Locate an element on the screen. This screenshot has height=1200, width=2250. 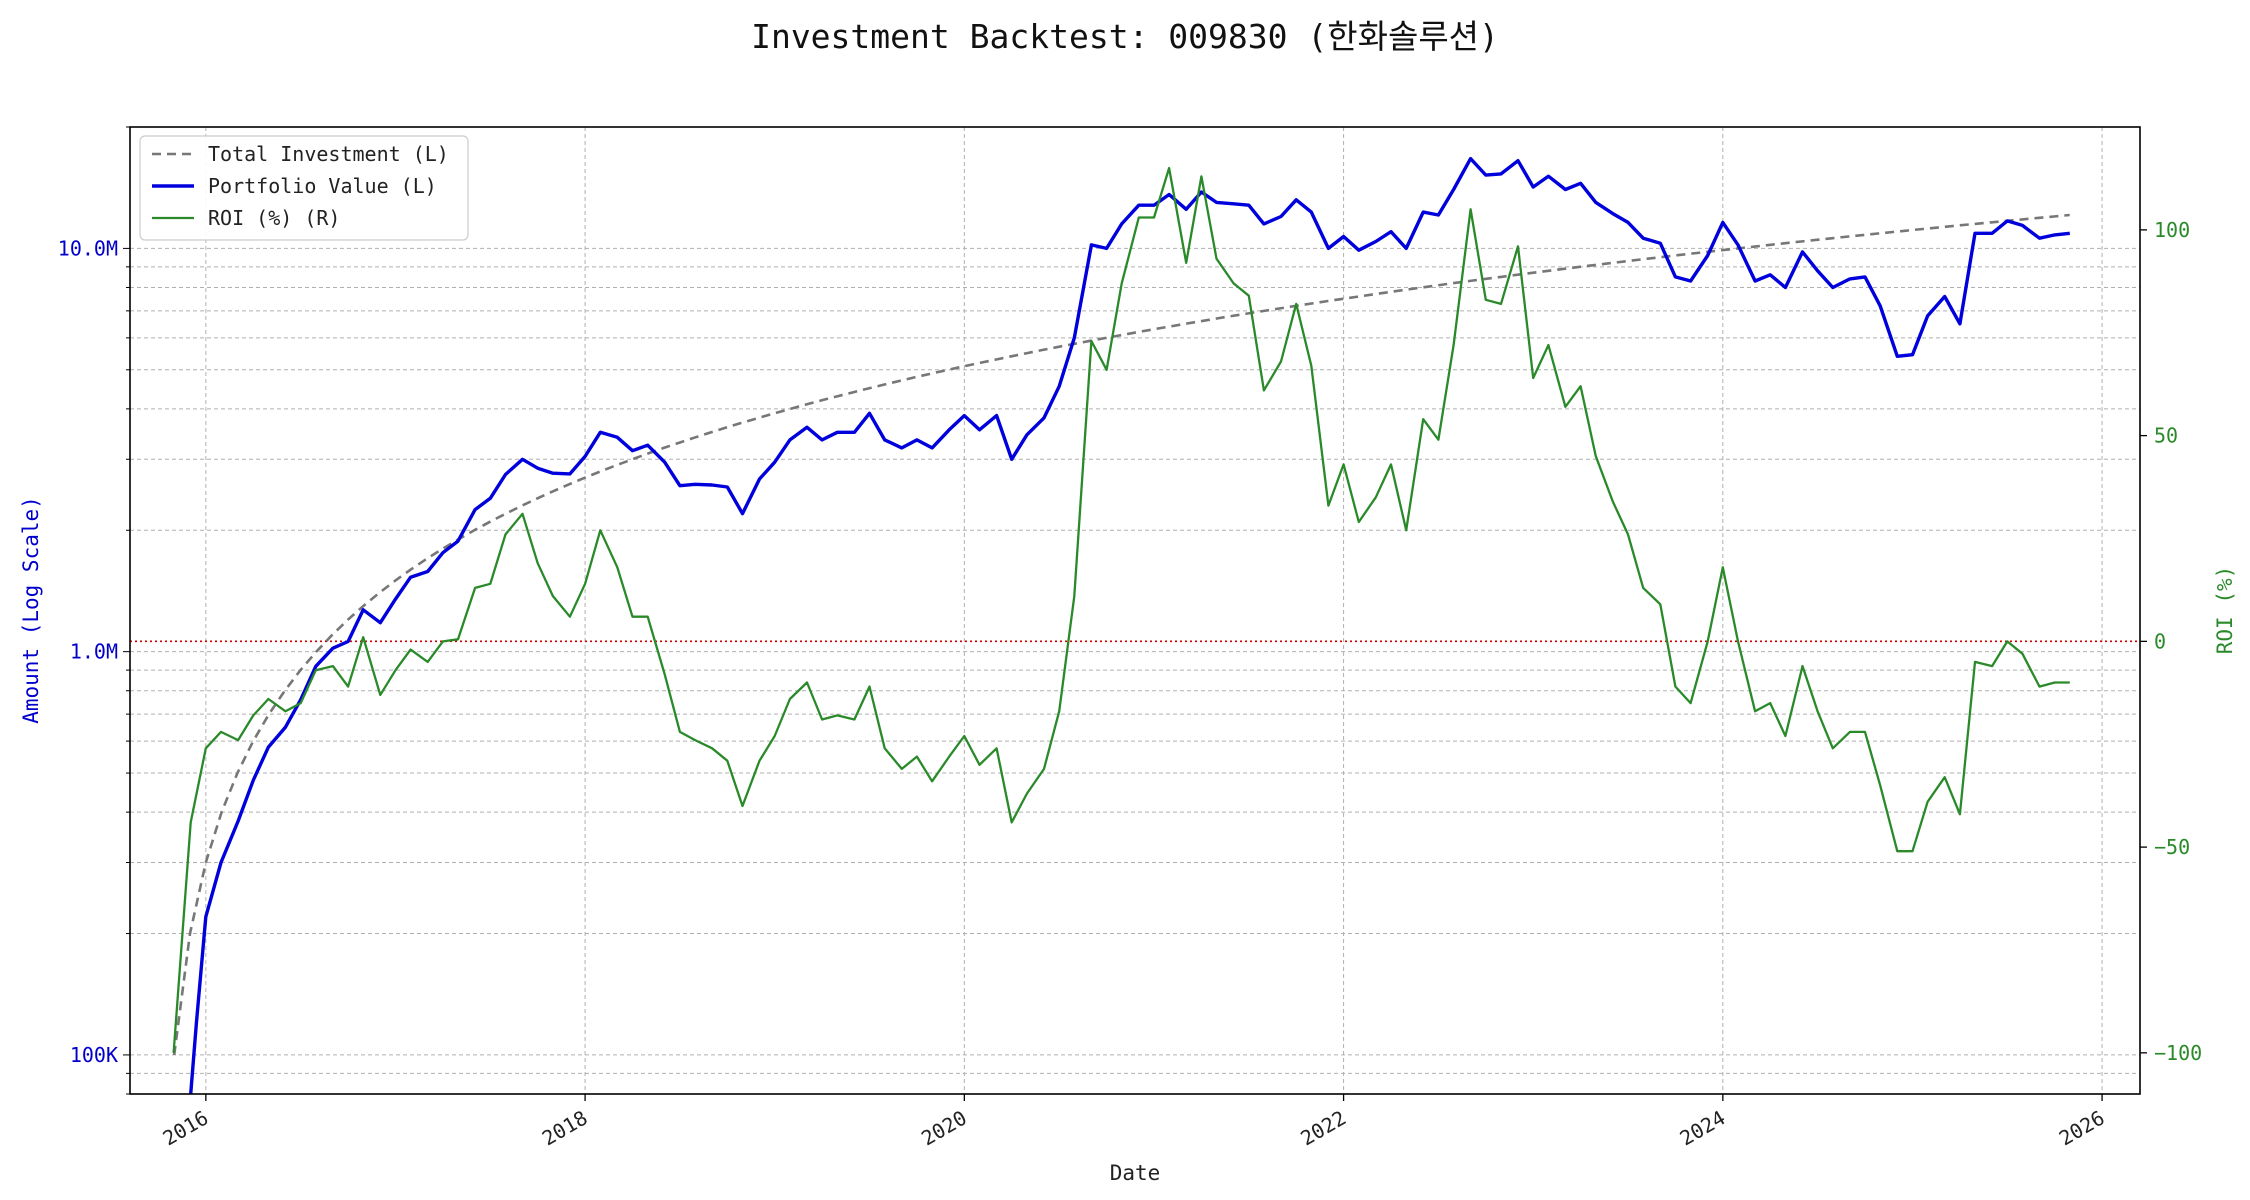
y-left-tick-label: 10.0M is located at coordinates (88, 248).